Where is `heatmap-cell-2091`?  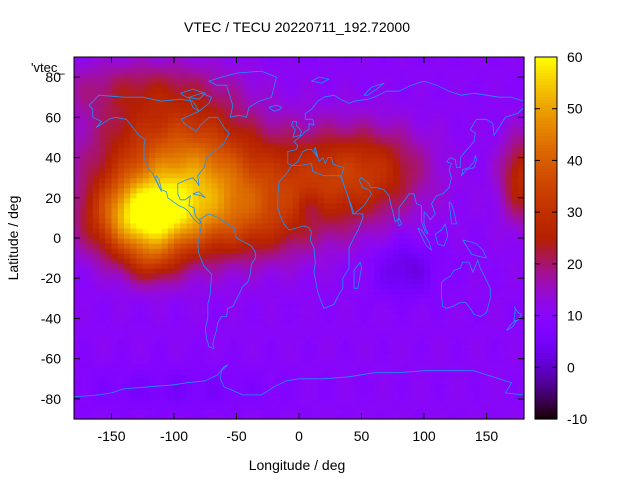 heatmap-cell-2091 is located at coordinates (96, 271).